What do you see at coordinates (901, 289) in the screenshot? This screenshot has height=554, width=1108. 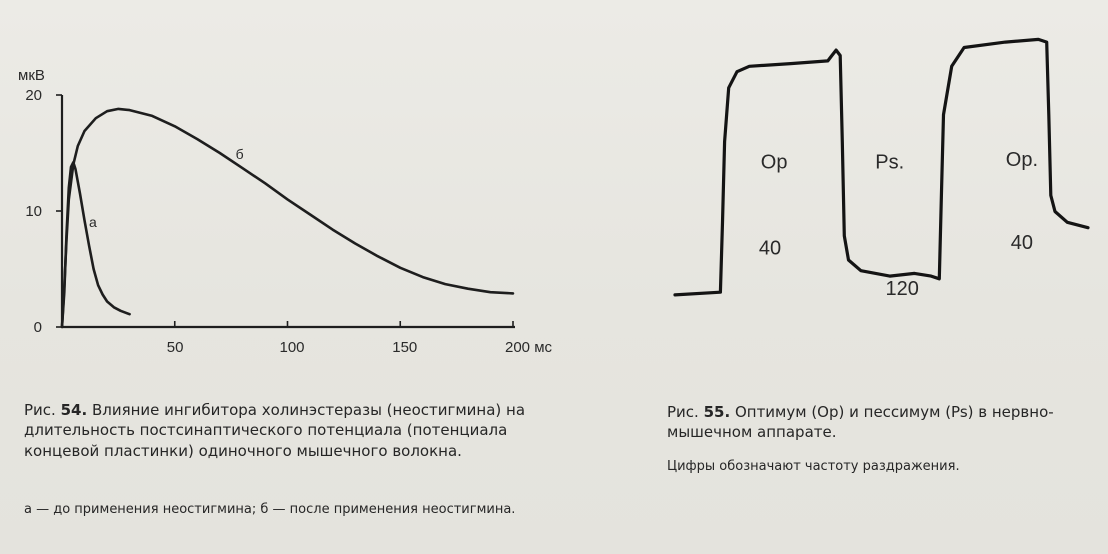 I see `fig55-annotation: 120` at bounding box center [901, 289].